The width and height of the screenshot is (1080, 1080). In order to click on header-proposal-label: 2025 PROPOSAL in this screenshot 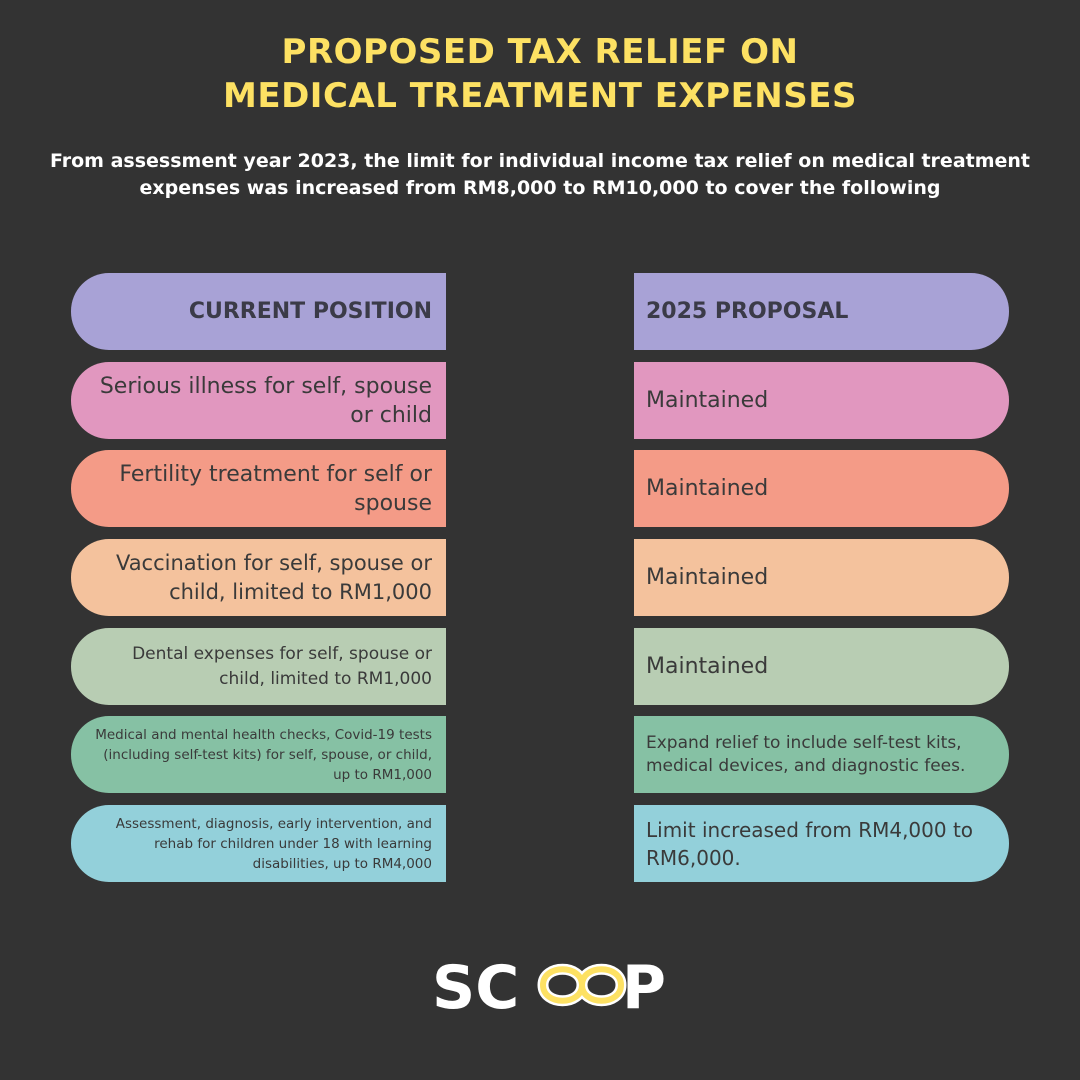, I will do `click(747, 311)`.